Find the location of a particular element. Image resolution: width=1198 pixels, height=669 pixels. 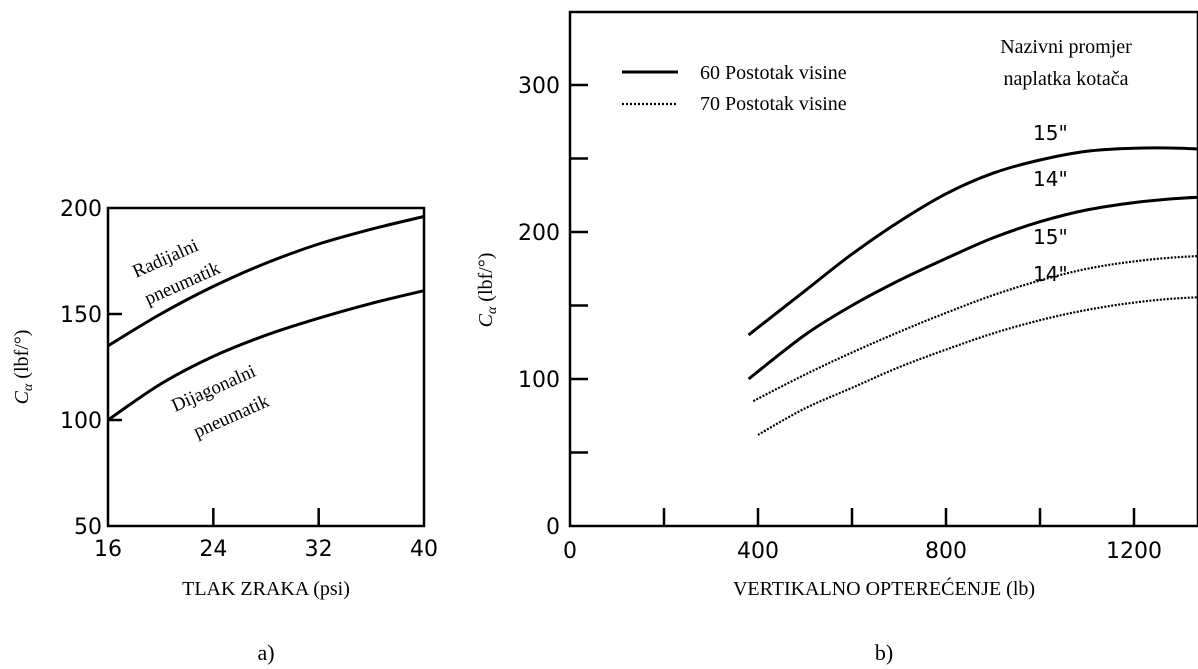

chart-b-y-axis-title: Cα (lbf/°) is located at coordinates (487, 290).